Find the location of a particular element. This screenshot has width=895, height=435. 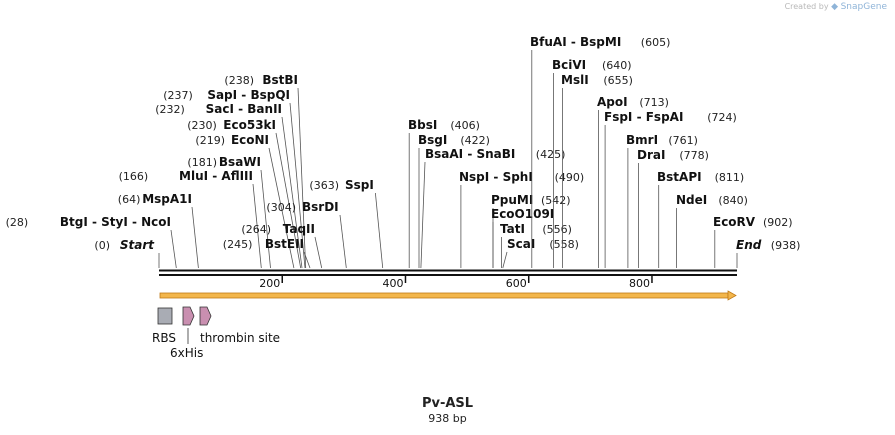

site-position: (558) is located at coordinates (564, 244).